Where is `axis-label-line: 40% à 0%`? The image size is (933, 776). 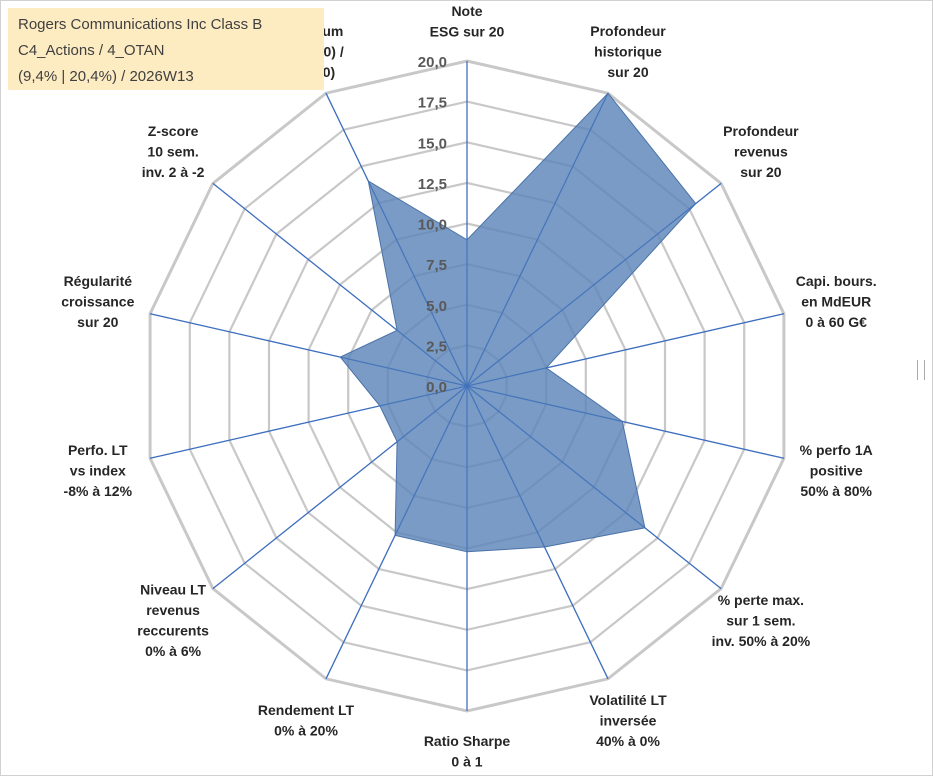
axis-label-line: 40% à 0% is located at coordinates (628, 741).